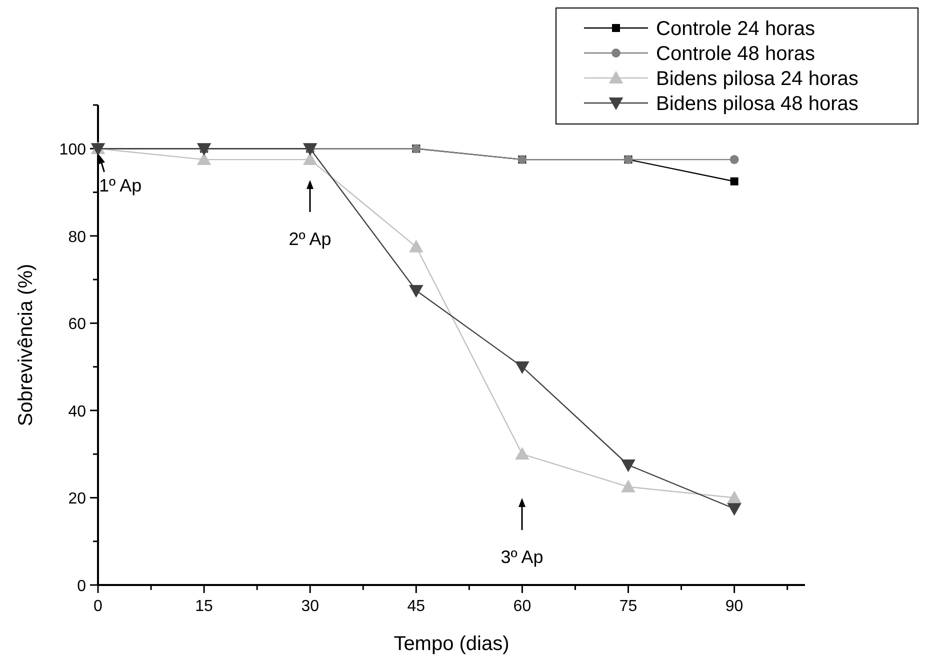 The width and height of the screenshot is (925, 661). What do you see at coordinates (98, 606) in the screenshot?
I see `x-tick-label: 0` at bounding box center [98, 606].